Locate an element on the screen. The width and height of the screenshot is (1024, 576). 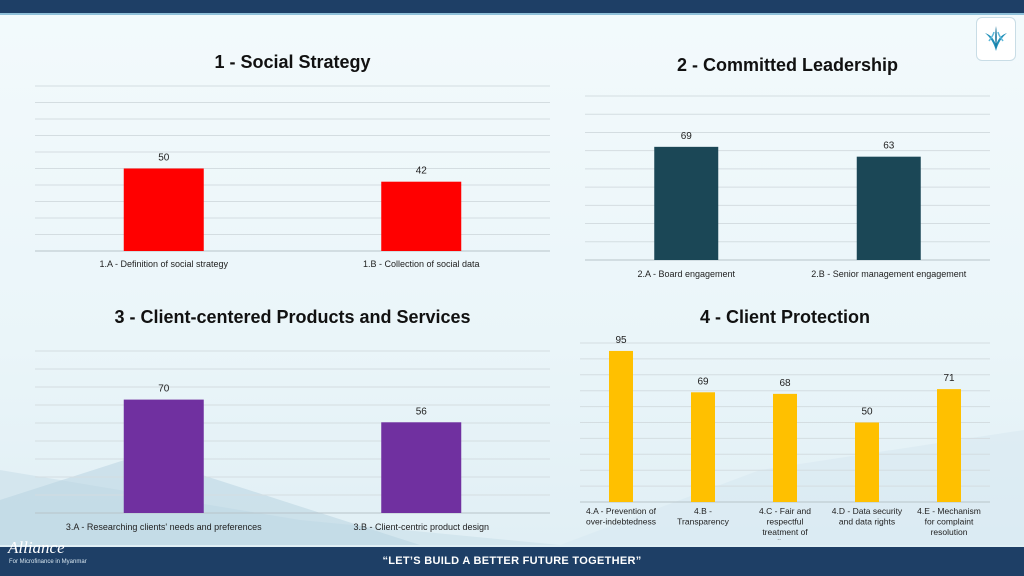
alliance-brand-logo: Alliance For Microfinance in Myanmar is located at coordinates (63, 556).